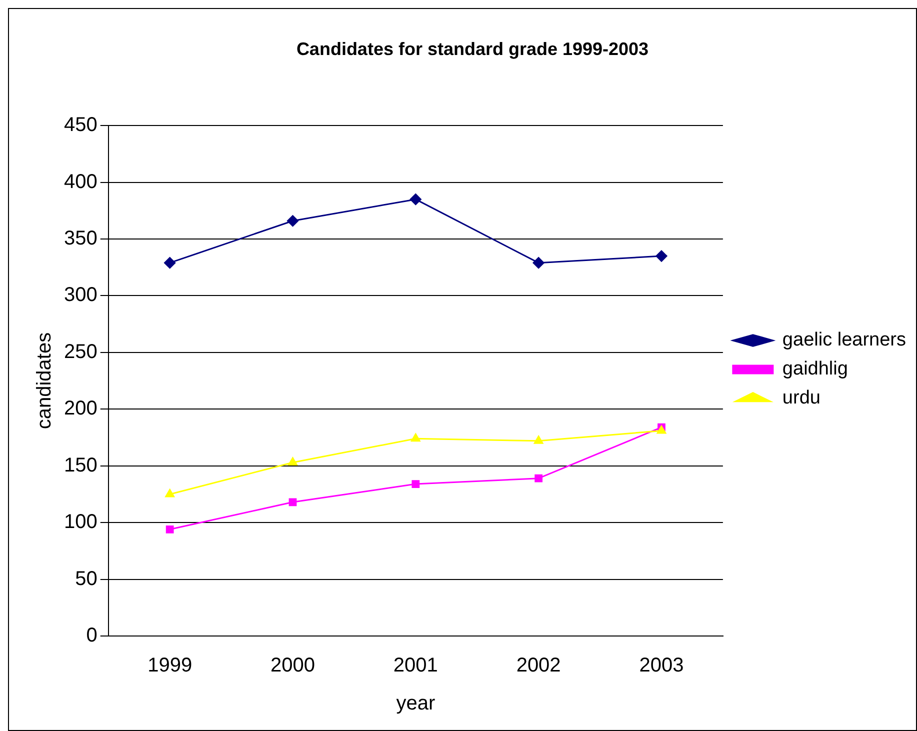  Describe the element at coordinates (538, 665) in the screenshot. I see `x-tick-label: 2002` at that location.